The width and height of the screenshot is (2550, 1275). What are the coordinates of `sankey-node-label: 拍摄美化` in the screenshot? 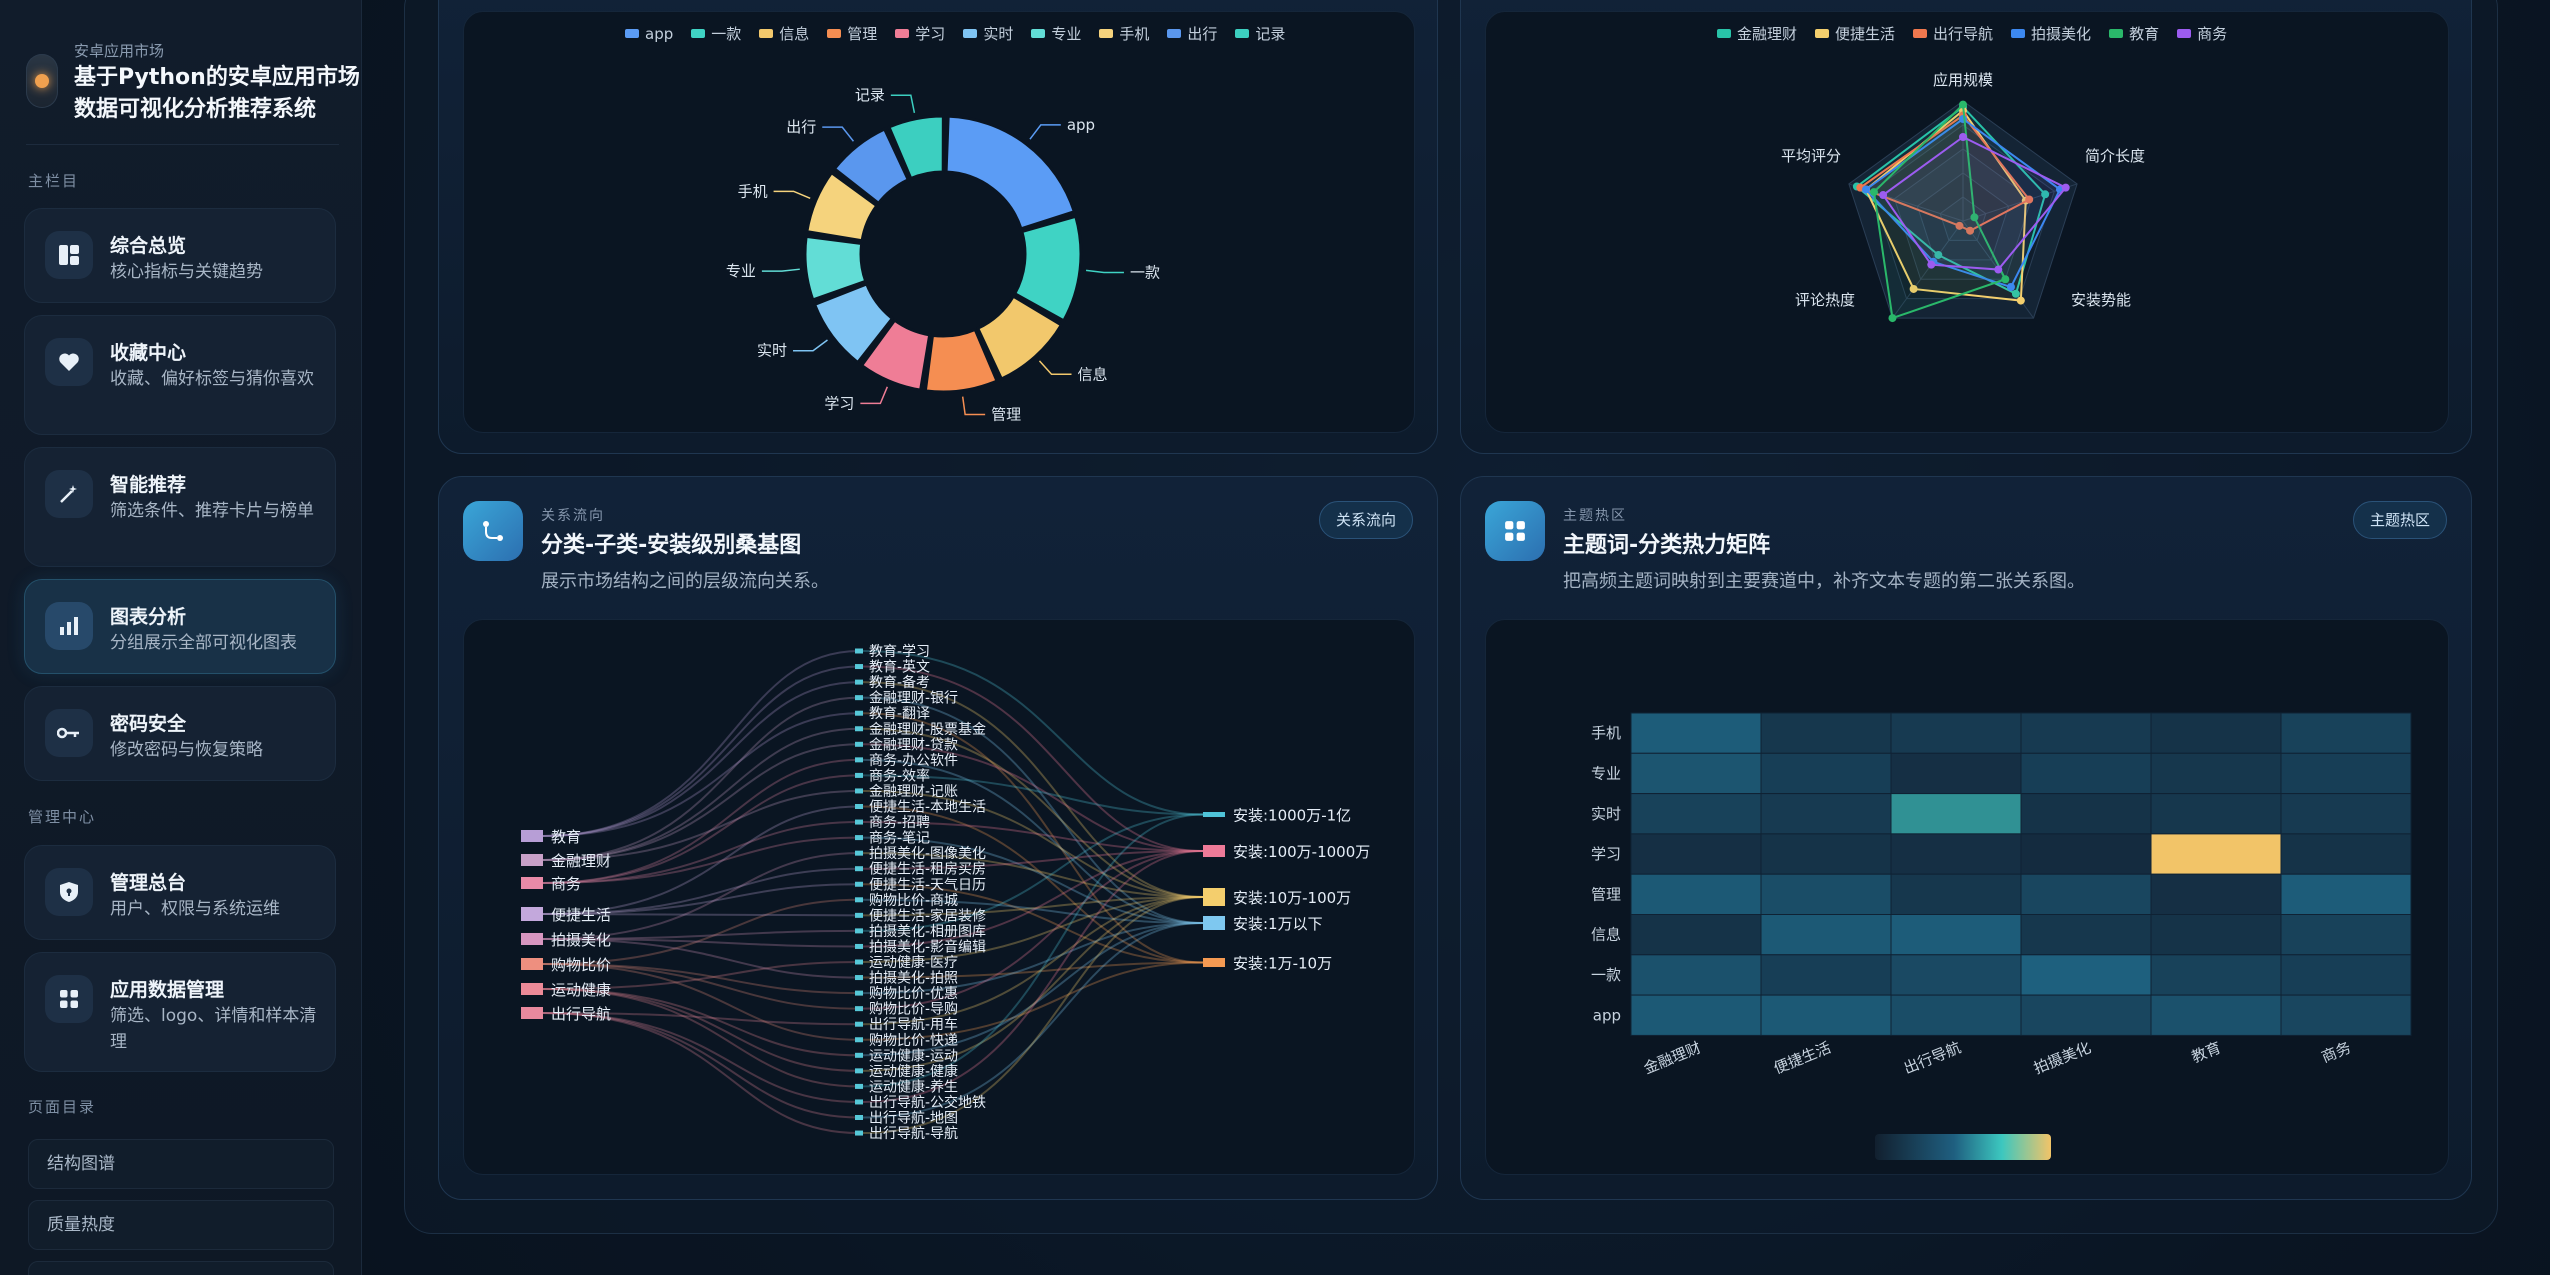 It's located at (581, 940).